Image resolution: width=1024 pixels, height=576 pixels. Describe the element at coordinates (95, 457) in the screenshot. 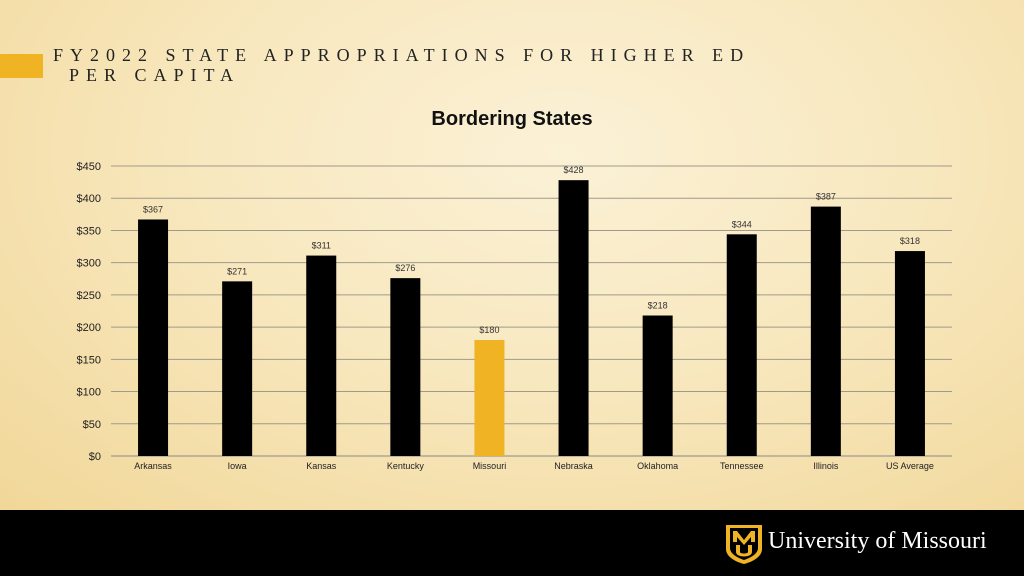

I see `y-tick-label: $0` at that location.